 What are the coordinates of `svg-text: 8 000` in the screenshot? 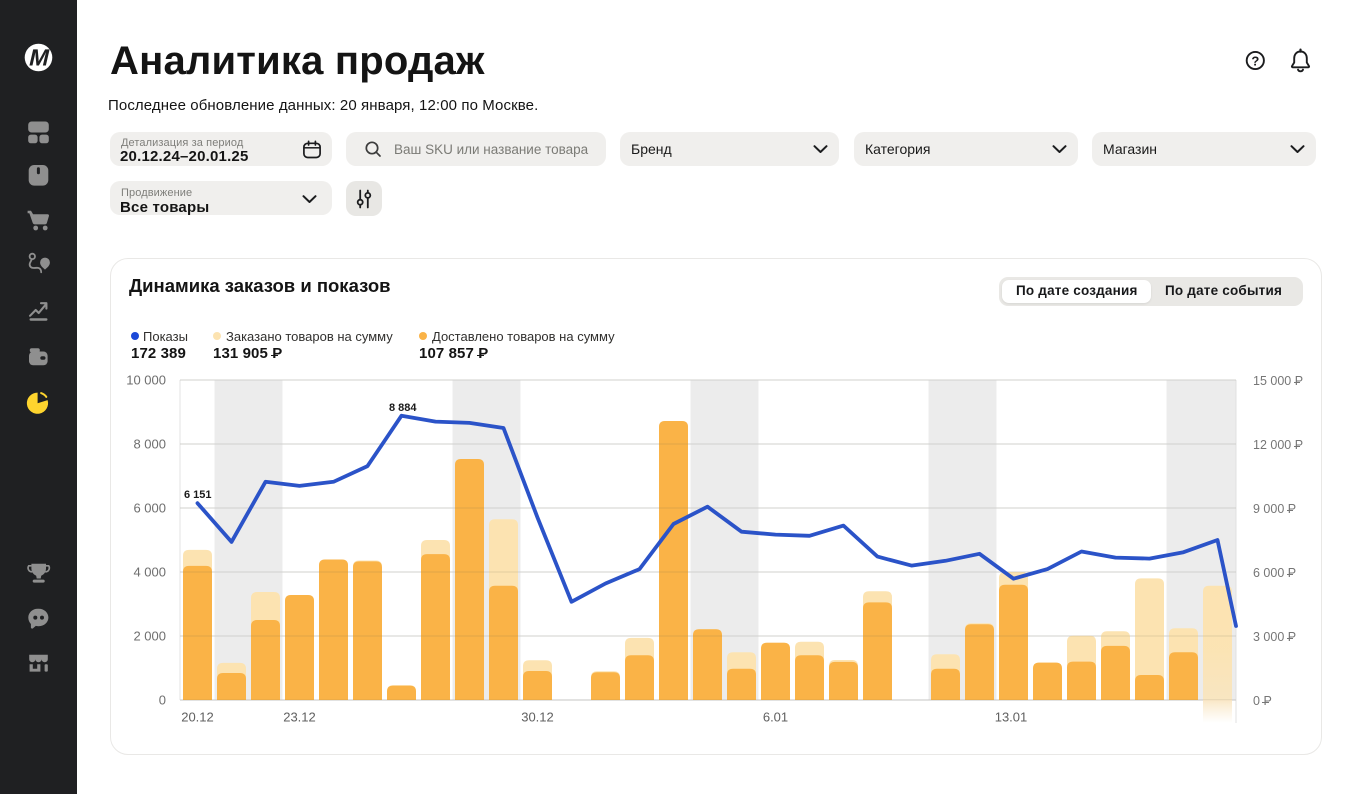 It's located at (149, 444).